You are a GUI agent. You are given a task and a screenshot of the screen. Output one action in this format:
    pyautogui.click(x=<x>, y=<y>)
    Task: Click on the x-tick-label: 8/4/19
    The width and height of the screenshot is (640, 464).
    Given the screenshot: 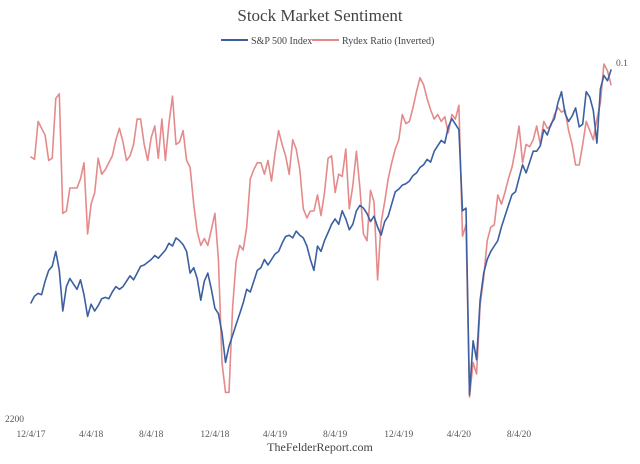 What is the action you would take?
    pyautogui.click(x=335, y=435)
    